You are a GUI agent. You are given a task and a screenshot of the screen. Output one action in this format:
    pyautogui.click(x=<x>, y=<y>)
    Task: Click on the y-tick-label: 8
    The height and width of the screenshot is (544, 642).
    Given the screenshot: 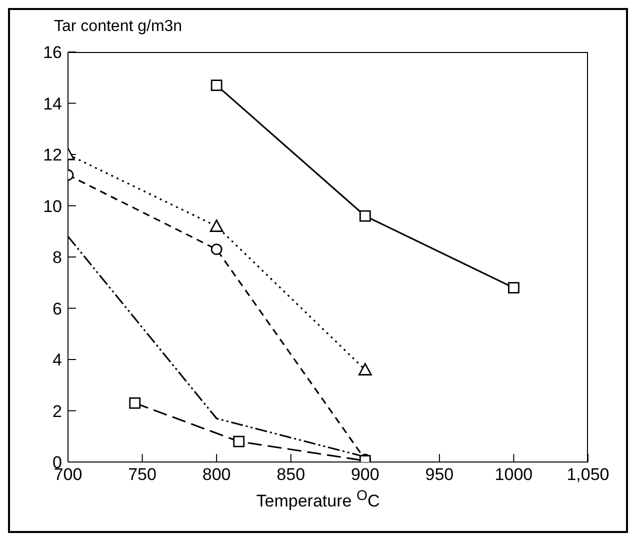 What is the action you would take?
    pyautogui.click(x=57, y=258)
    